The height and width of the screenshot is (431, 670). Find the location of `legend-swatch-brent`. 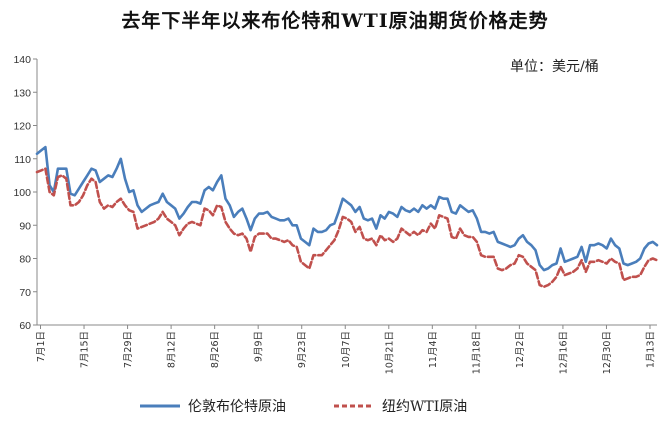

legend-swatch-brent is located at coordinates (160, 406).